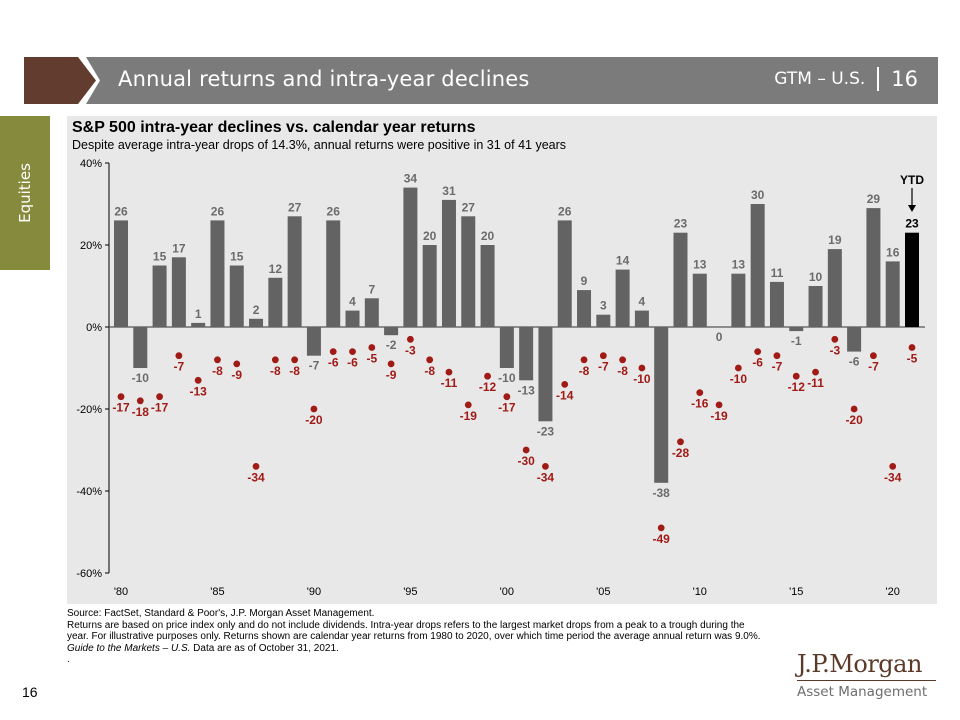 This screenshot has width=960, height=720. What do you see at coordinates (662, 493) in the screenshot?
I see `bar-label-2008: -38` at bounding box center [662, 493].